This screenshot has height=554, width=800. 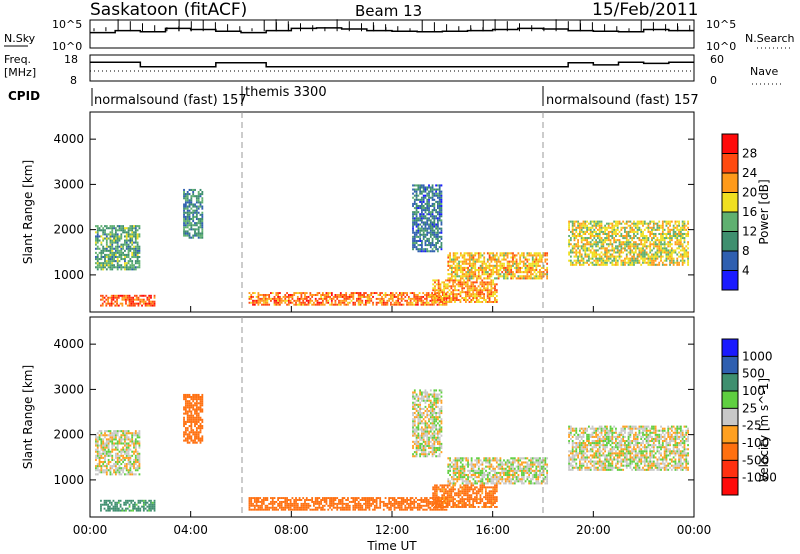 I want to click on cpid-segment-2: themis 3300, so click(x=286, y=92).